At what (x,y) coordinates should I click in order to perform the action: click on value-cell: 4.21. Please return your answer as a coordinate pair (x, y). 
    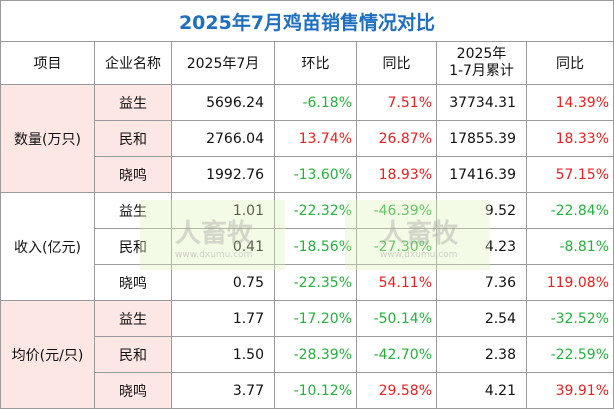
    Looking at the image, I should click on (482, 391).